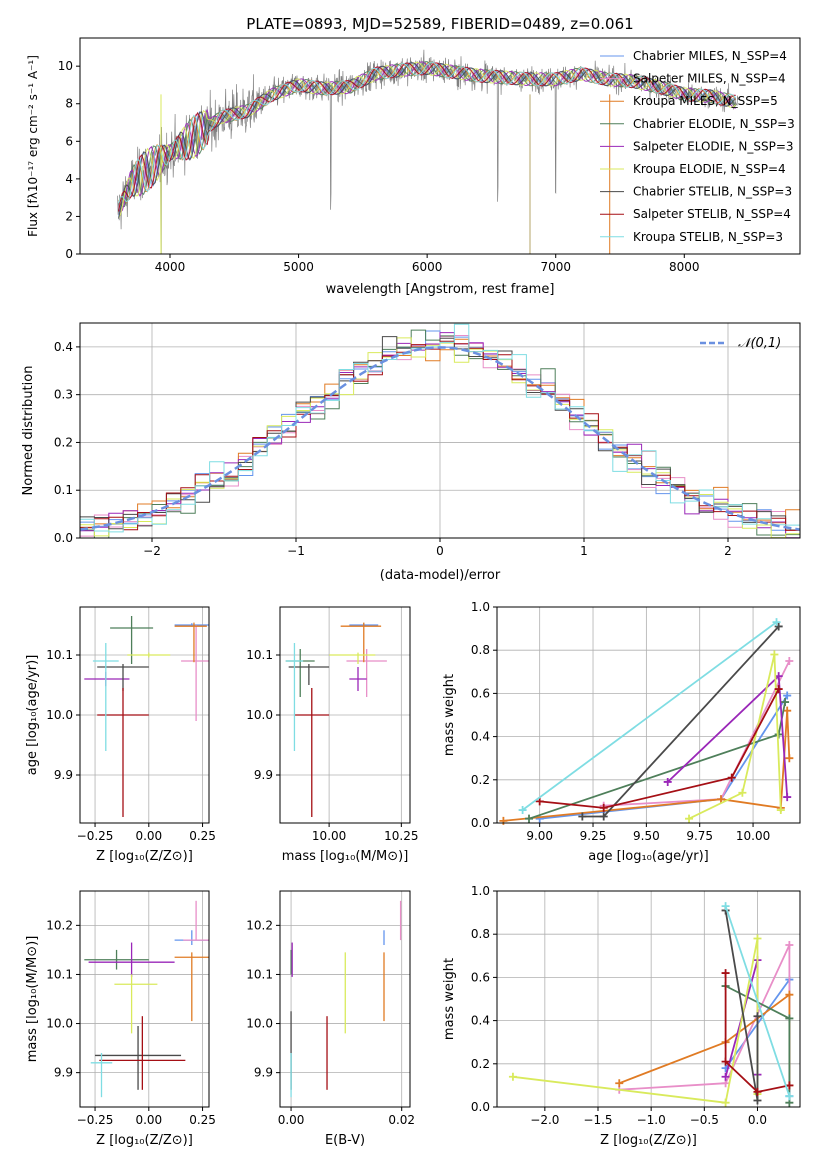  What do you see at coordinates (32, 999) in the screenshot?
I see `y-axis-label: mass [log₁₀(M/M⊙)]` at bounding box center [32, 999].